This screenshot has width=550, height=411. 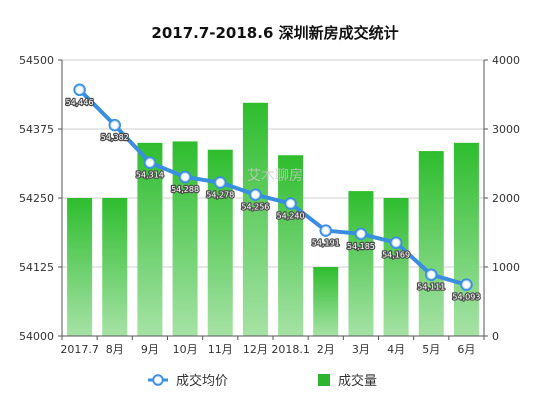 I want to click on x-tick-label: 2018.1, so click(x=290, y=349).